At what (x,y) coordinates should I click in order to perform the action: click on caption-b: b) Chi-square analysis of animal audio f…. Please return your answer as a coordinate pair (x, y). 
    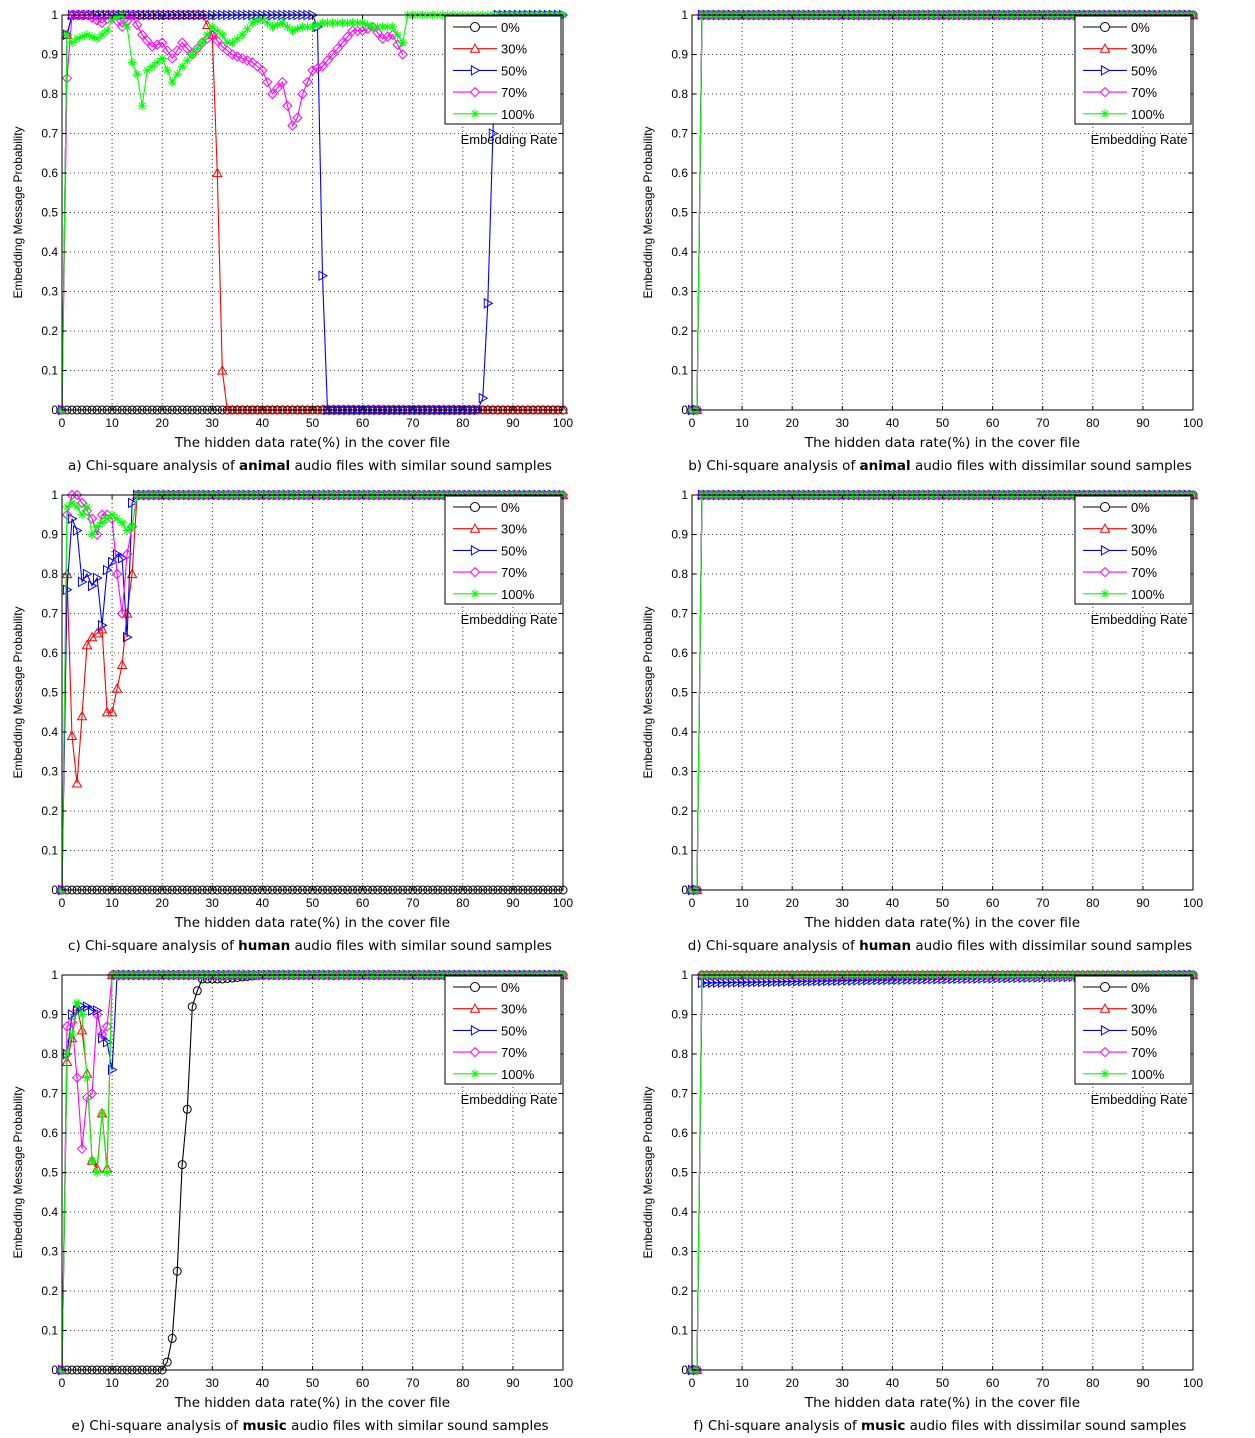
    Looking at the image, I should click on (940, 466).